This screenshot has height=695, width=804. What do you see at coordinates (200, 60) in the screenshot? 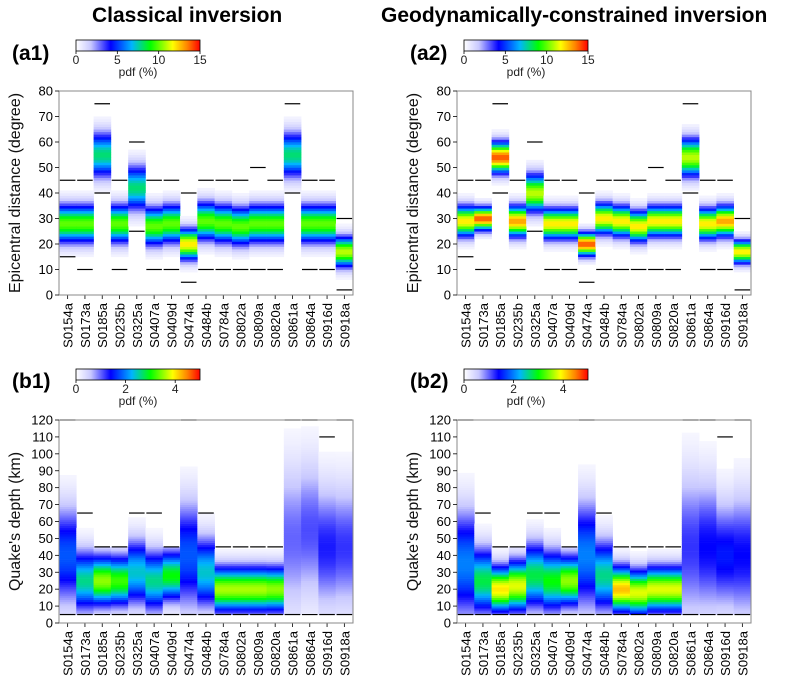
I see `colorbar-tick-label: 15` at bounding box center [200, 60].